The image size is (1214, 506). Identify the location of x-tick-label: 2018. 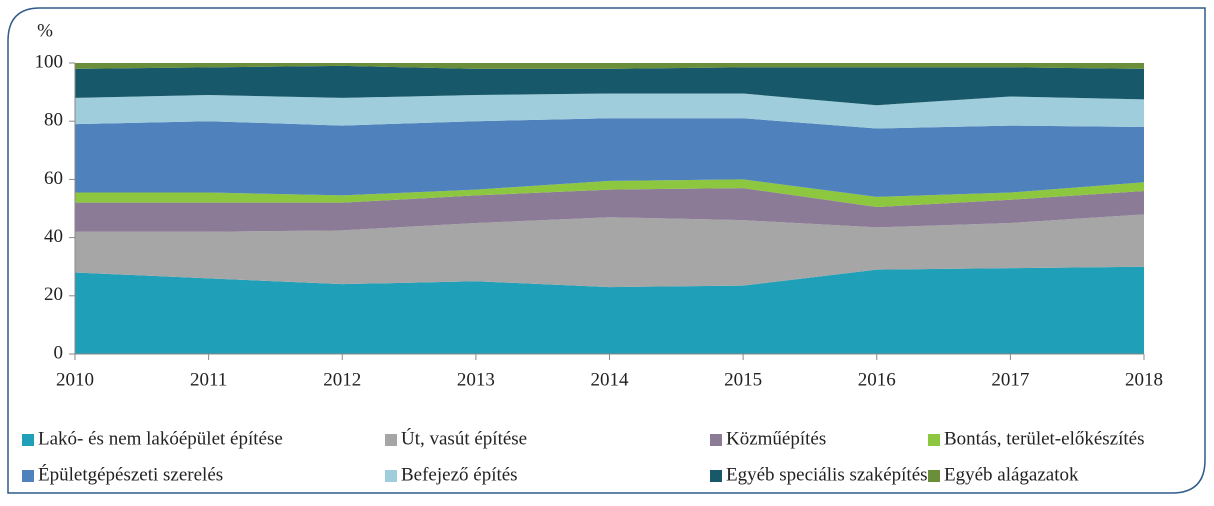
(1144, 379).